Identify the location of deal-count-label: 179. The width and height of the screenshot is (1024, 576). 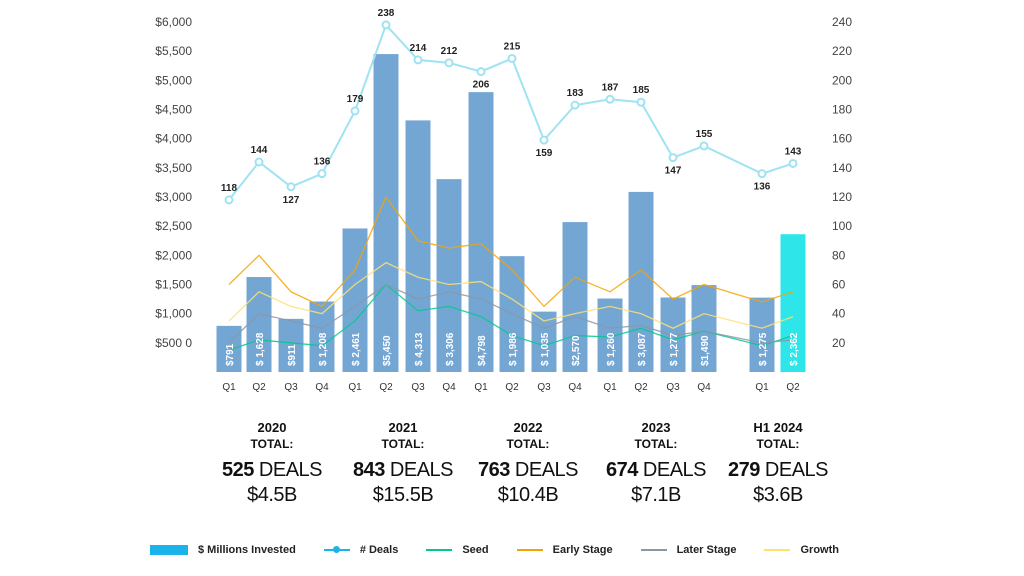
(355, 99).